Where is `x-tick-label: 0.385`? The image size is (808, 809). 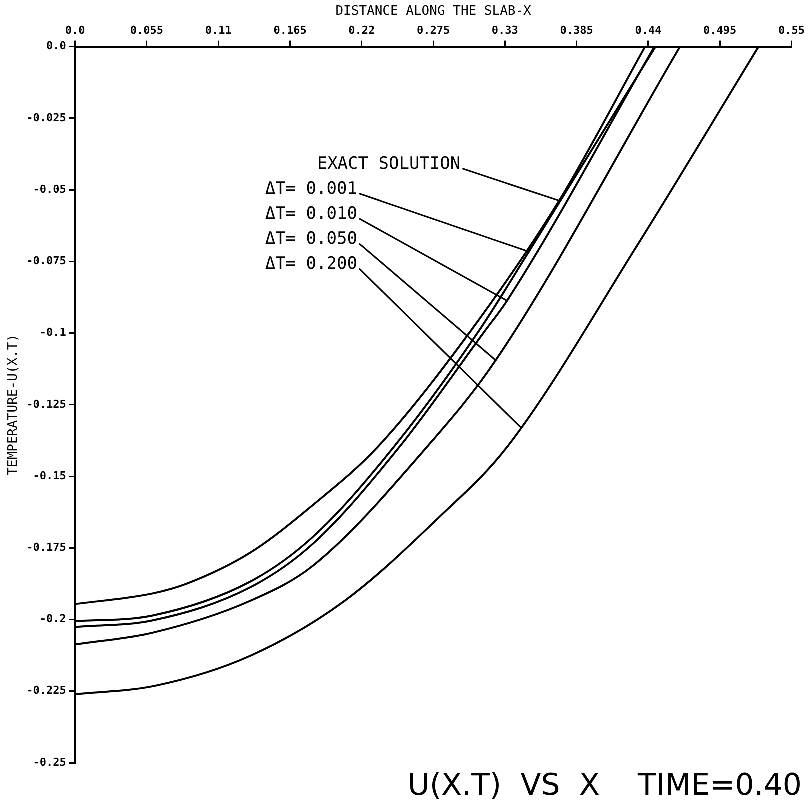 x-tick-label: 0.385 is located at coordinates (577, 31).